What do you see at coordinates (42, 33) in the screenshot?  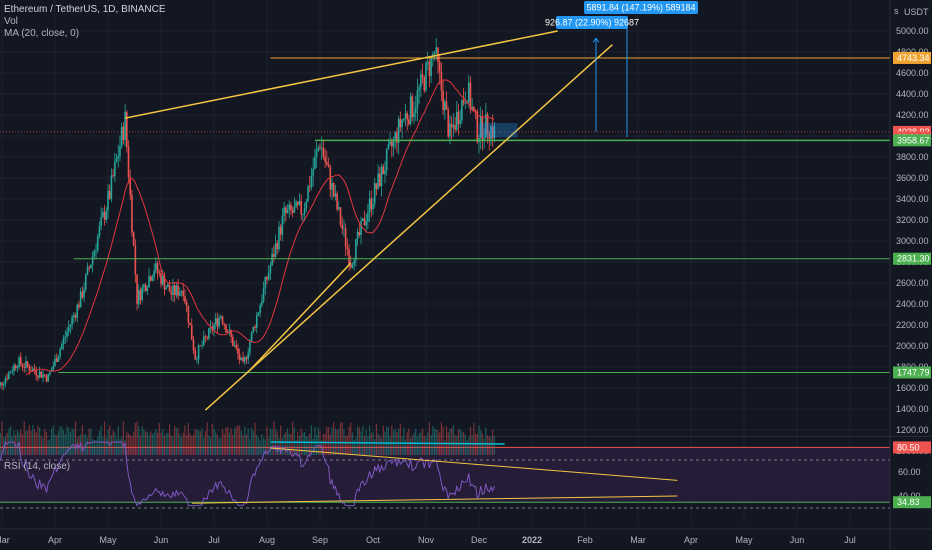 I see `ma-indicator-label: MA (20, close, 0)` at bounding box center [42, 33].